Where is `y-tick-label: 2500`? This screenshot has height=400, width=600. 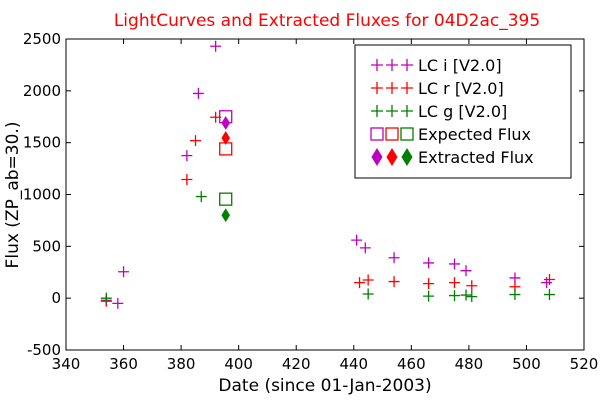 y-tick-label: 2500 is located at coordinates (42, 39).